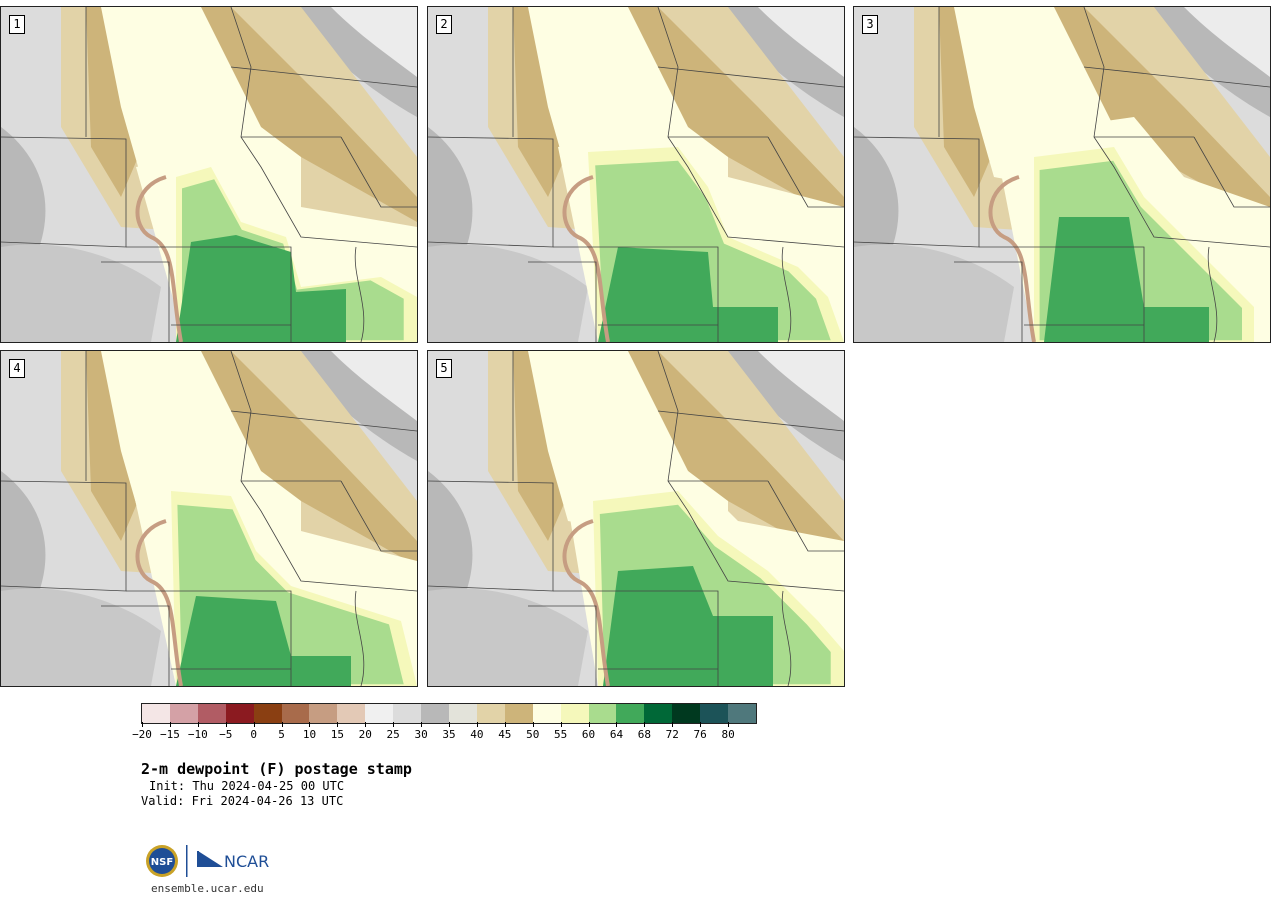  Describe the element at coordinates (253, 734) in the screenshot. I see `colorbar-tick-label: 0` at that location.